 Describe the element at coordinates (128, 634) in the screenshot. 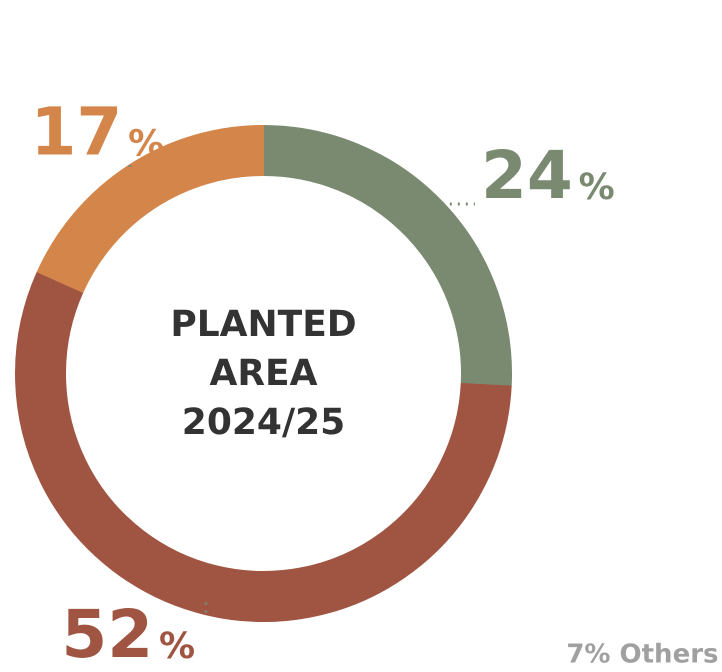

I see `data-label: 52%` at that location.